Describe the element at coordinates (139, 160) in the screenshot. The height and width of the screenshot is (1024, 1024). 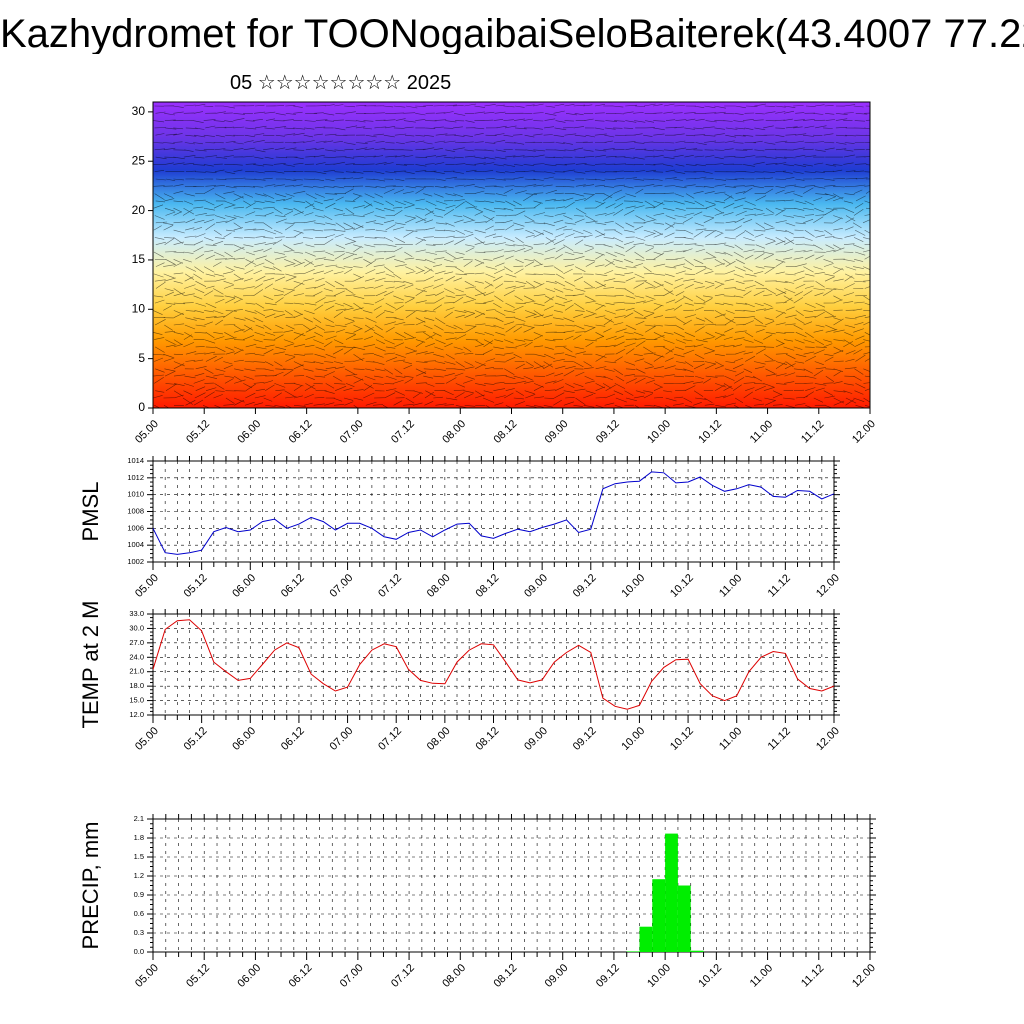
I see `y-tick-label: 25` at that location.